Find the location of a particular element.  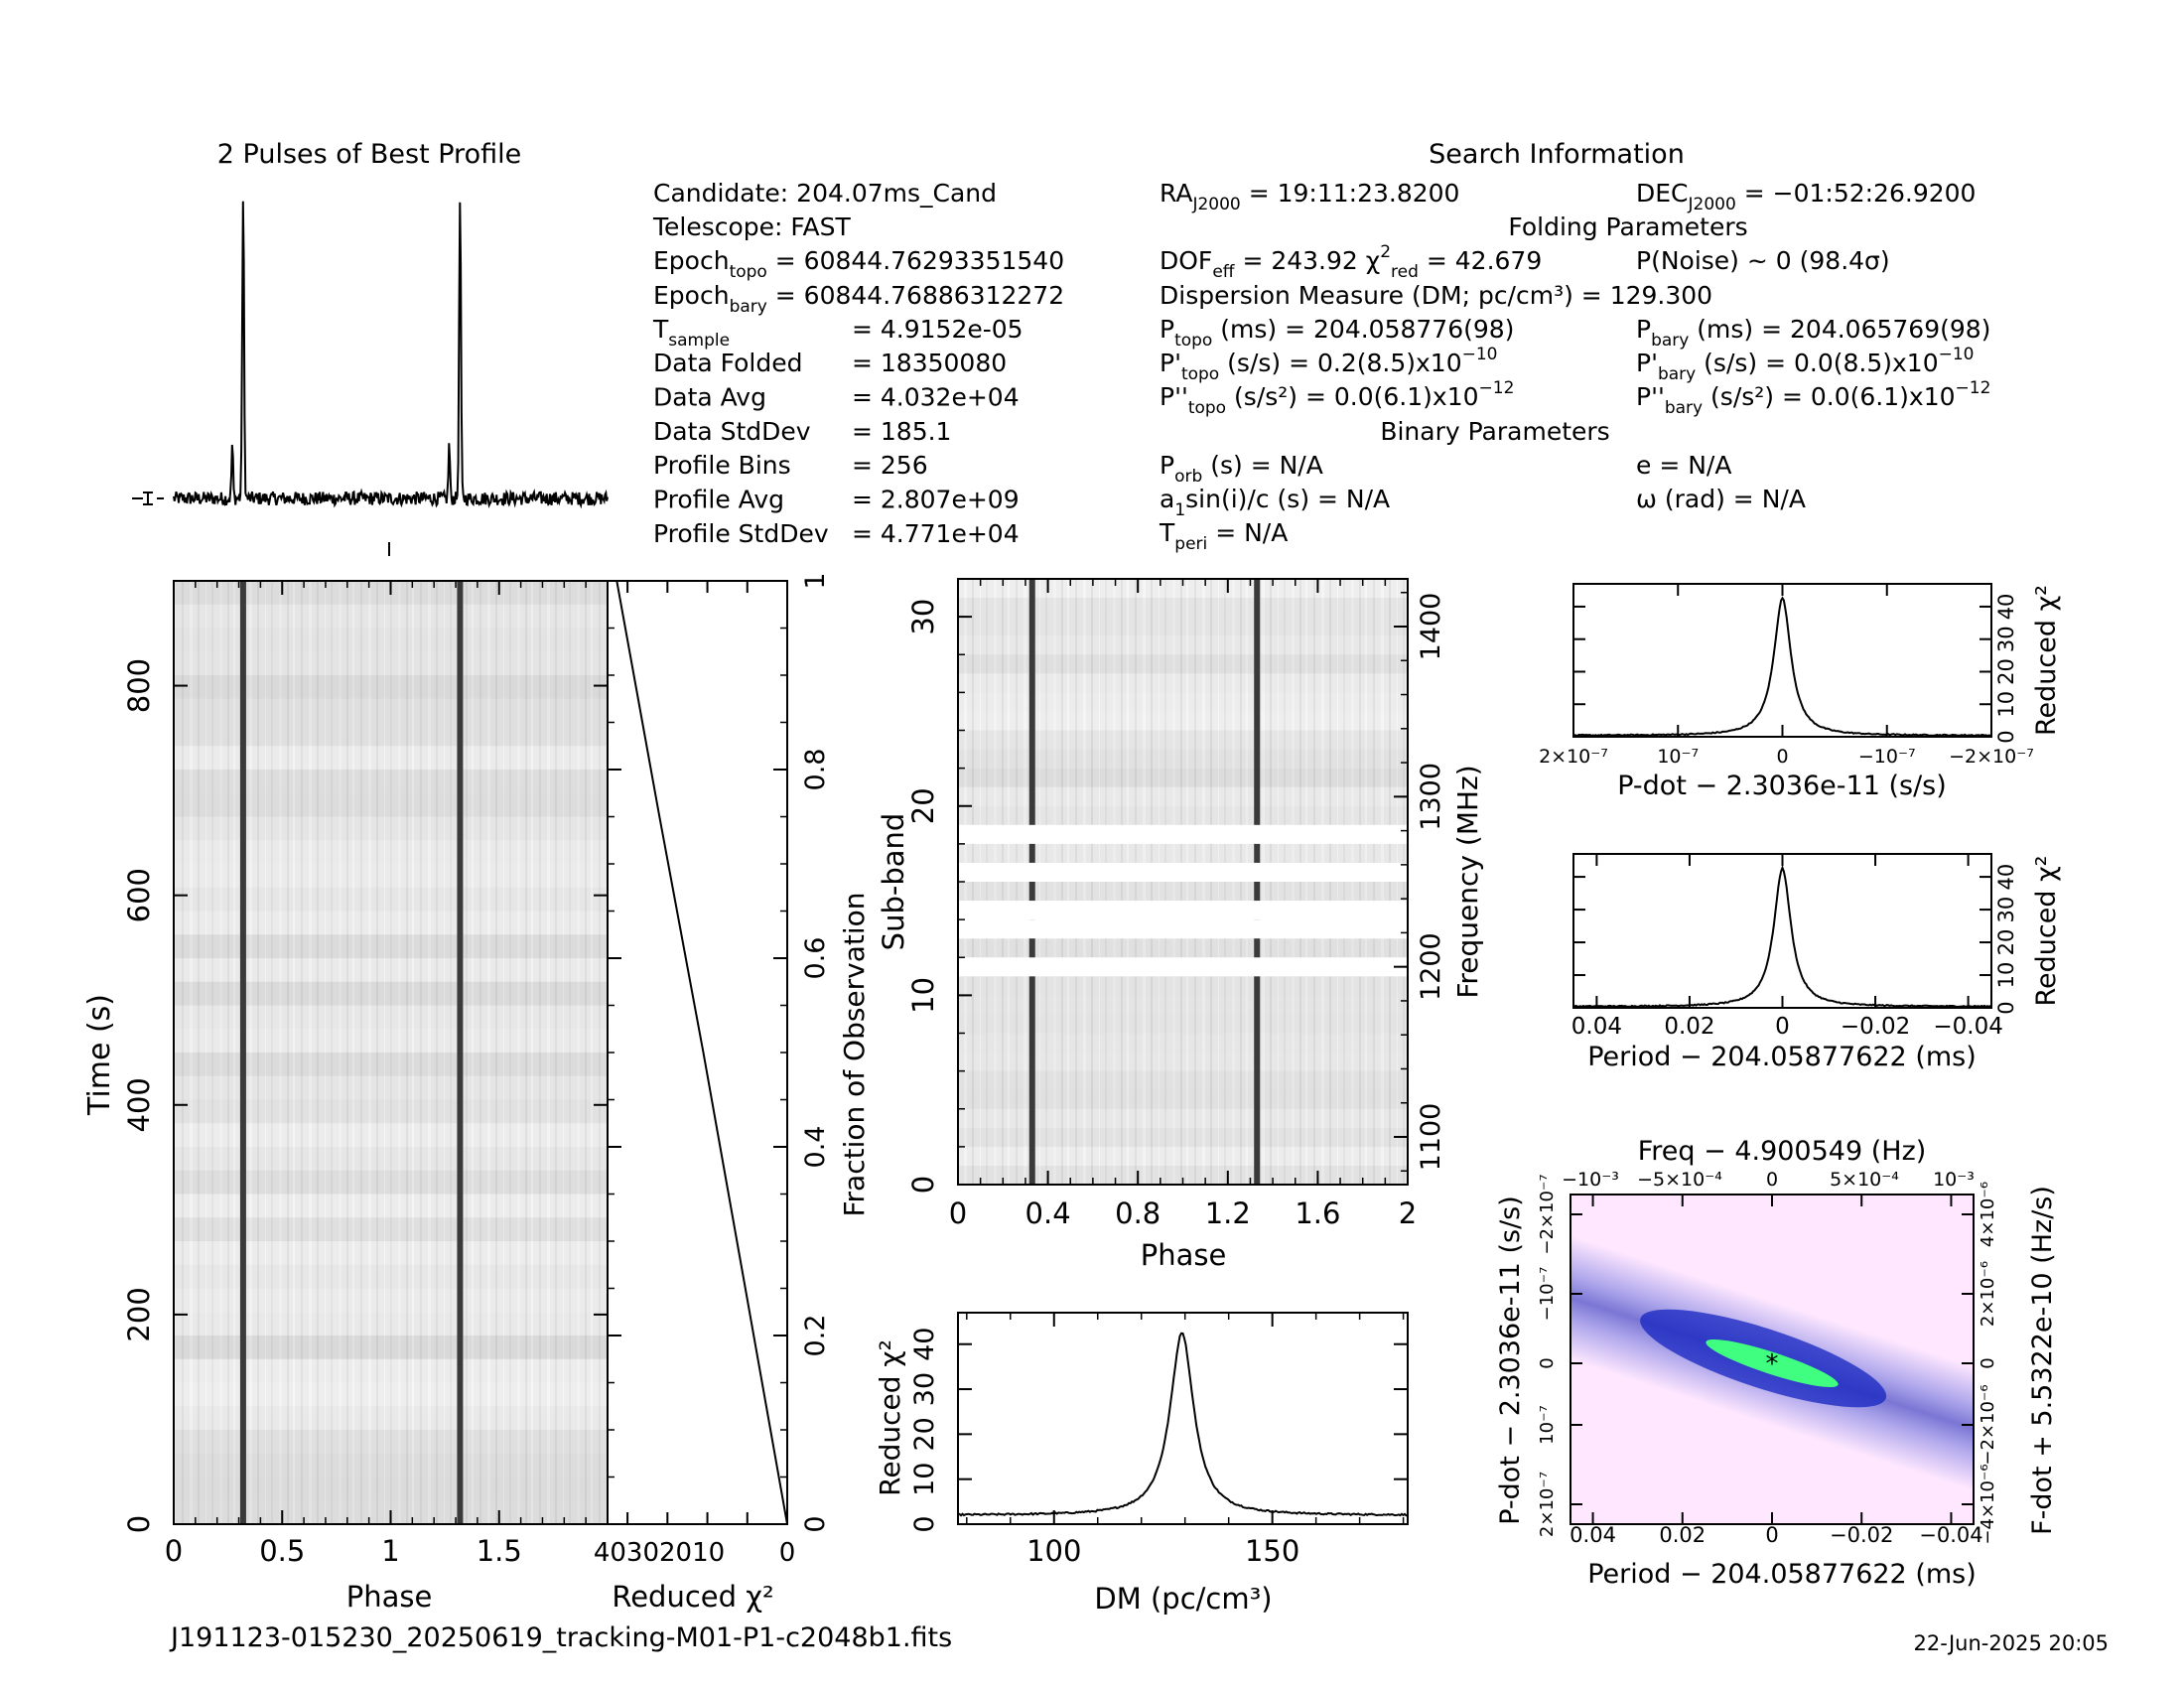

x-tick-label: 0.04 is located at coordinates (1593, 1535).